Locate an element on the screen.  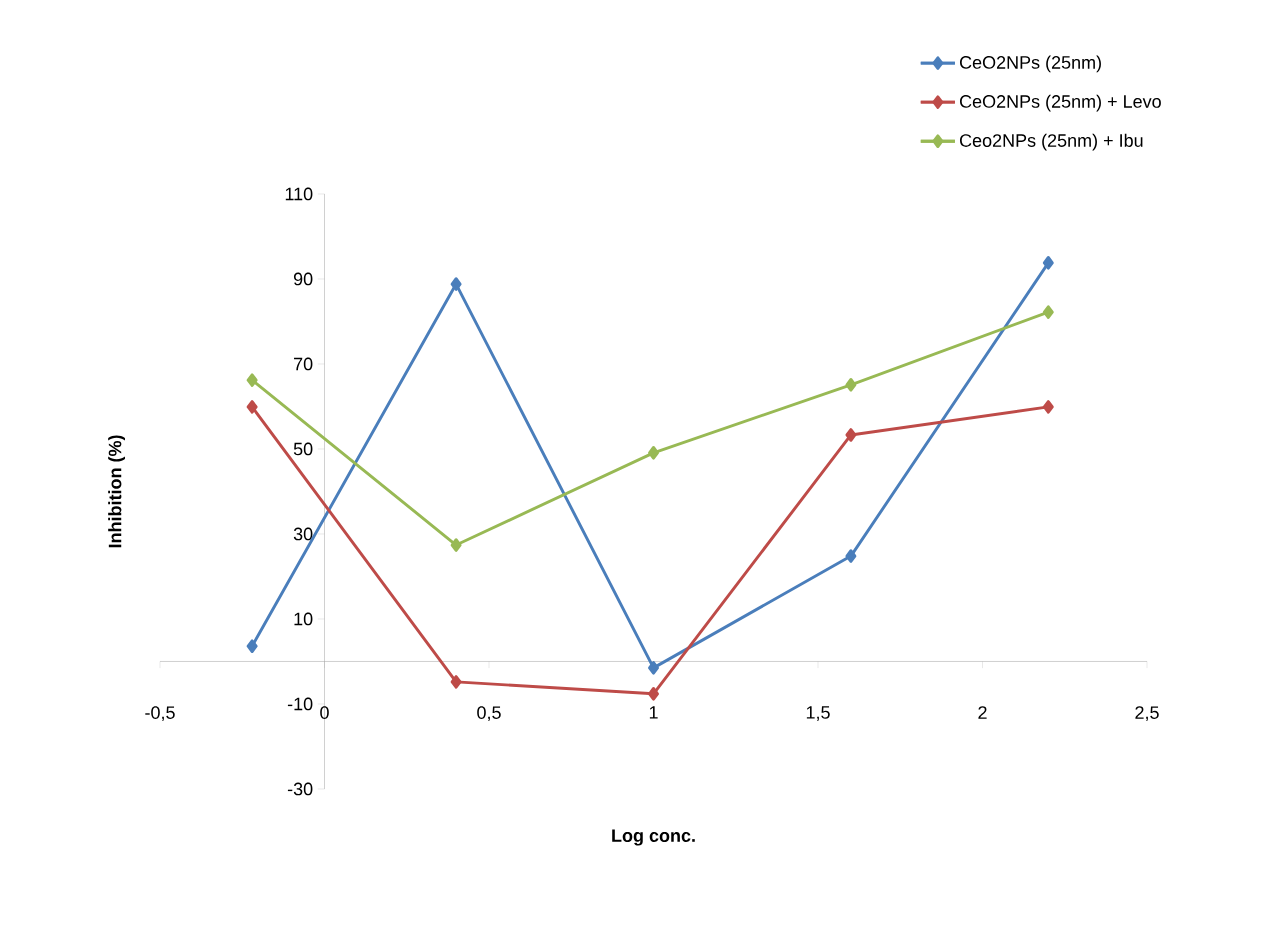
x-tick-label: -0,5 is located at coordinates (160, 714).